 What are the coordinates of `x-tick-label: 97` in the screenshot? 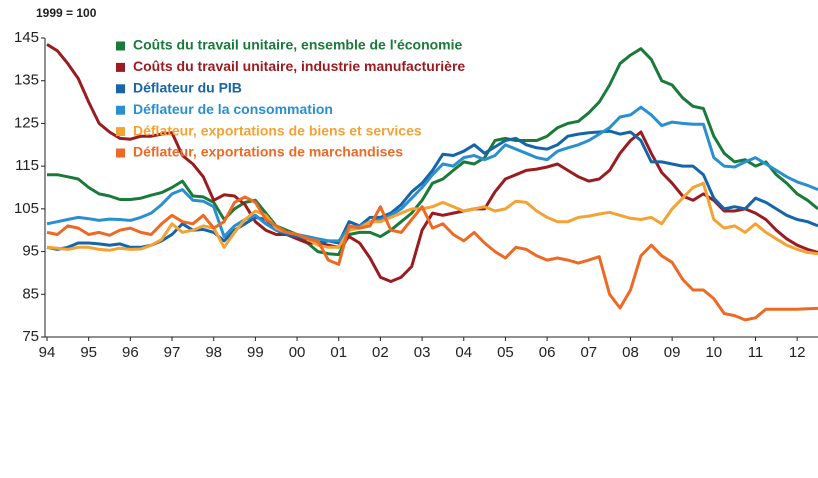 It's located at (172, 352).